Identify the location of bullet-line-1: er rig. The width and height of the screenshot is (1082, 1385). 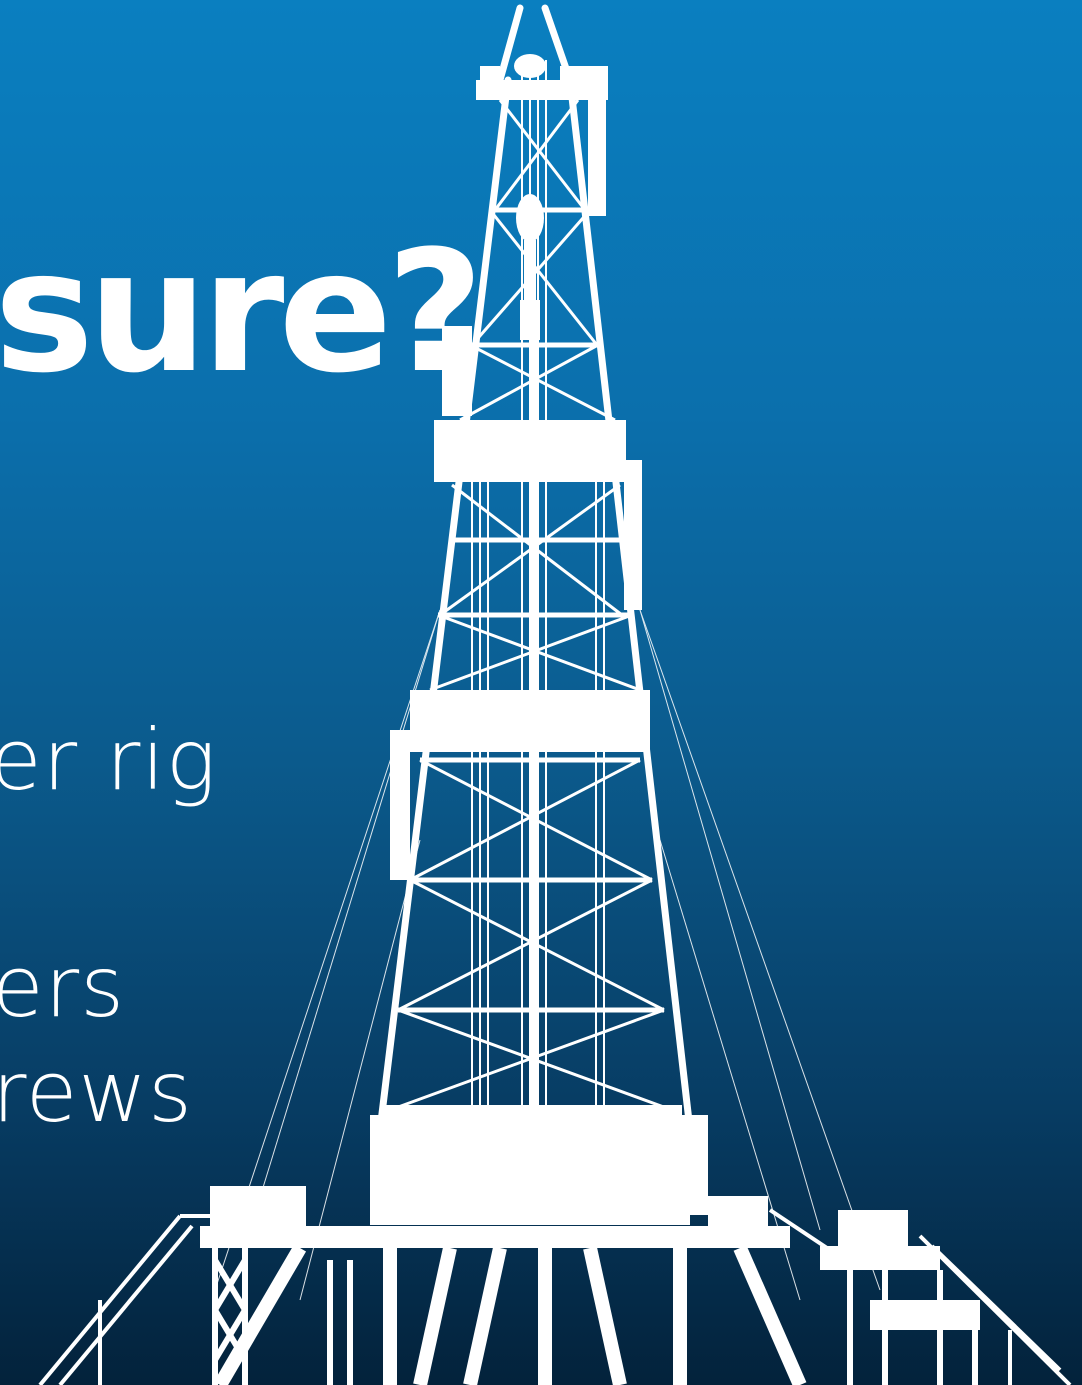
(109, 760).